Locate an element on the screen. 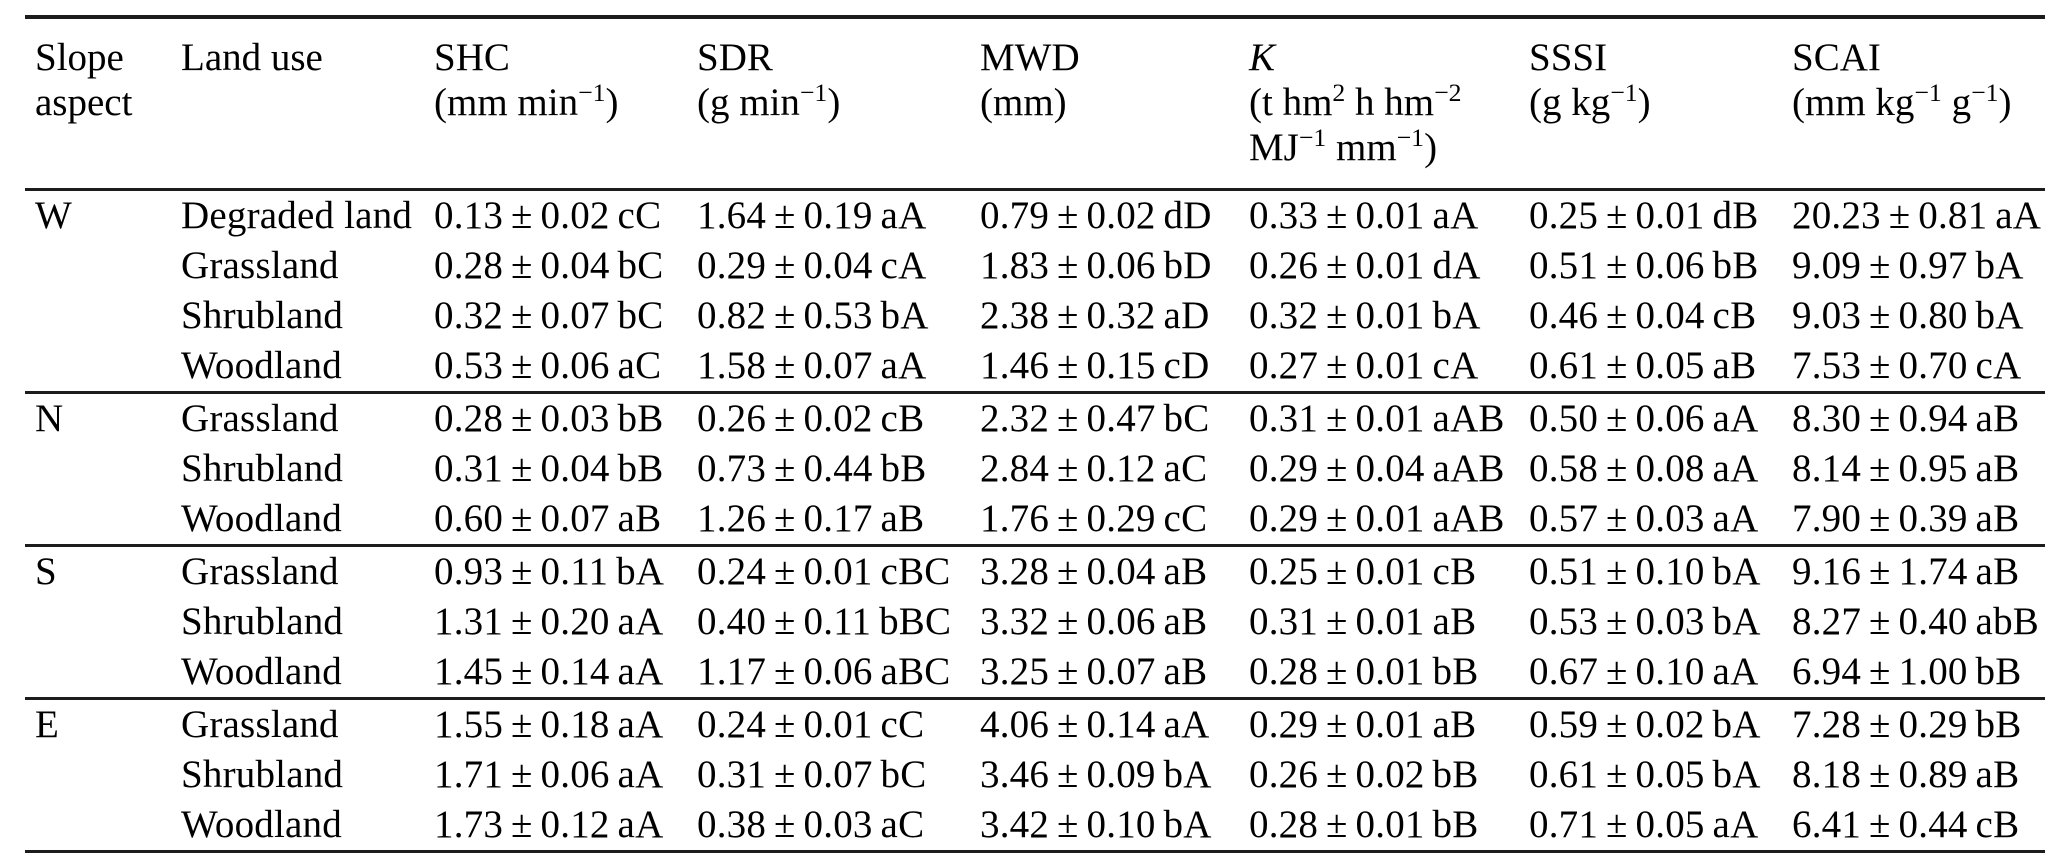  value-cell-sdr: 0.31 ± 0.07 bC is located at coordinates (812, 774).